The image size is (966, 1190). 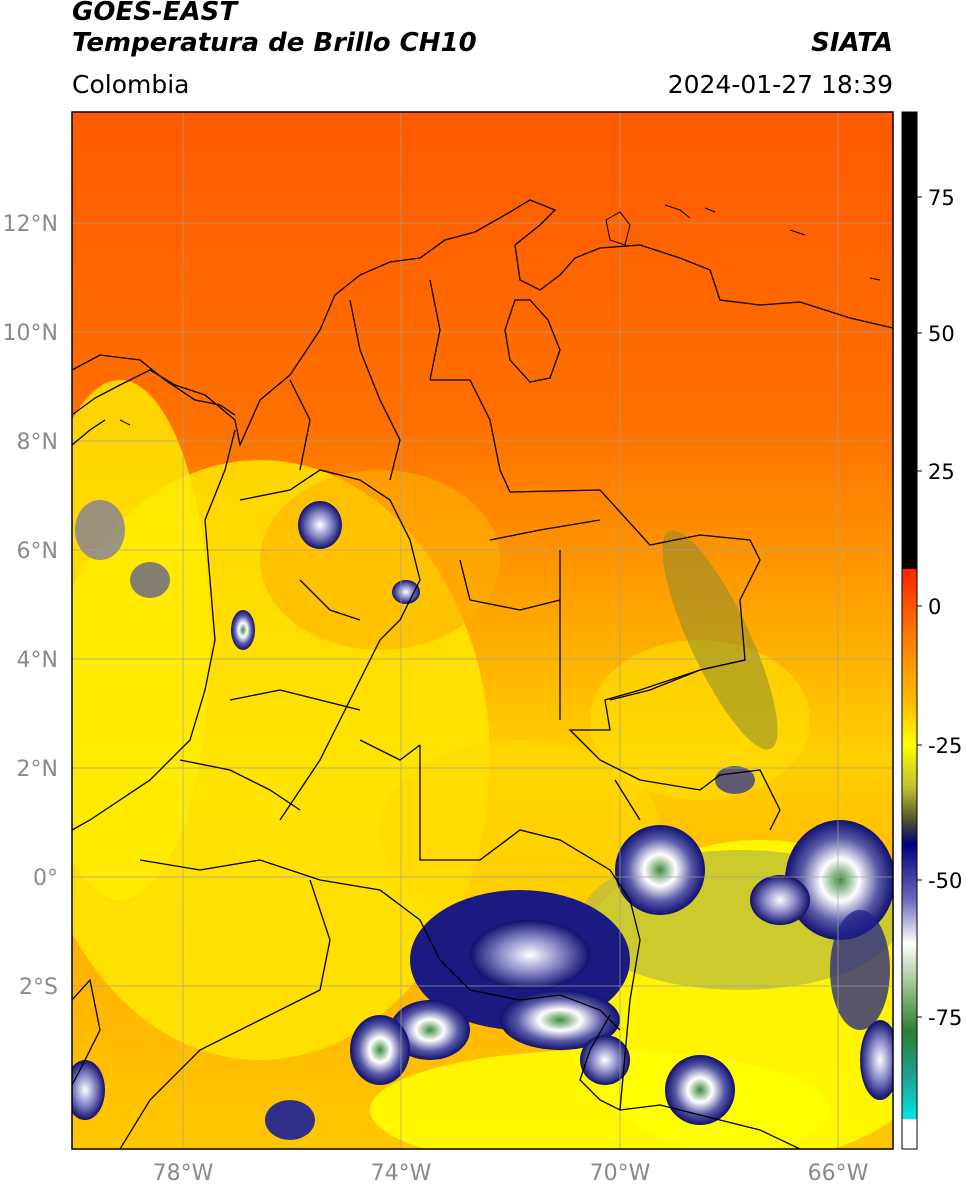 What do you see at coordinates (37, 769) in the screenshot?
I see `latitude-label: 2°N` at bounding box center [37, 769].